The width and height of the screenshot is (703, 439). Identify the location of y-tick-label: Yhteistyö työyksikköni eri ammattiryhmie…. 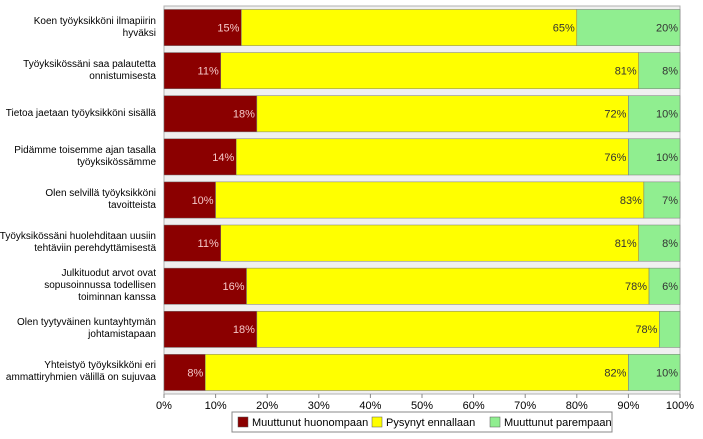
(80, 372).